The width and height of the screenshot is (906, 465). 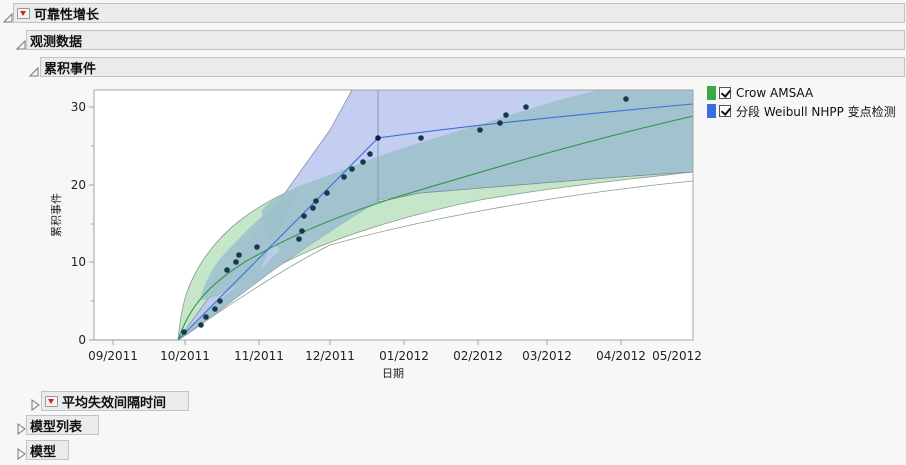 I want to click on legend-item-crow-amsaa: Crow AMSAA, so click(x=801, y=93).